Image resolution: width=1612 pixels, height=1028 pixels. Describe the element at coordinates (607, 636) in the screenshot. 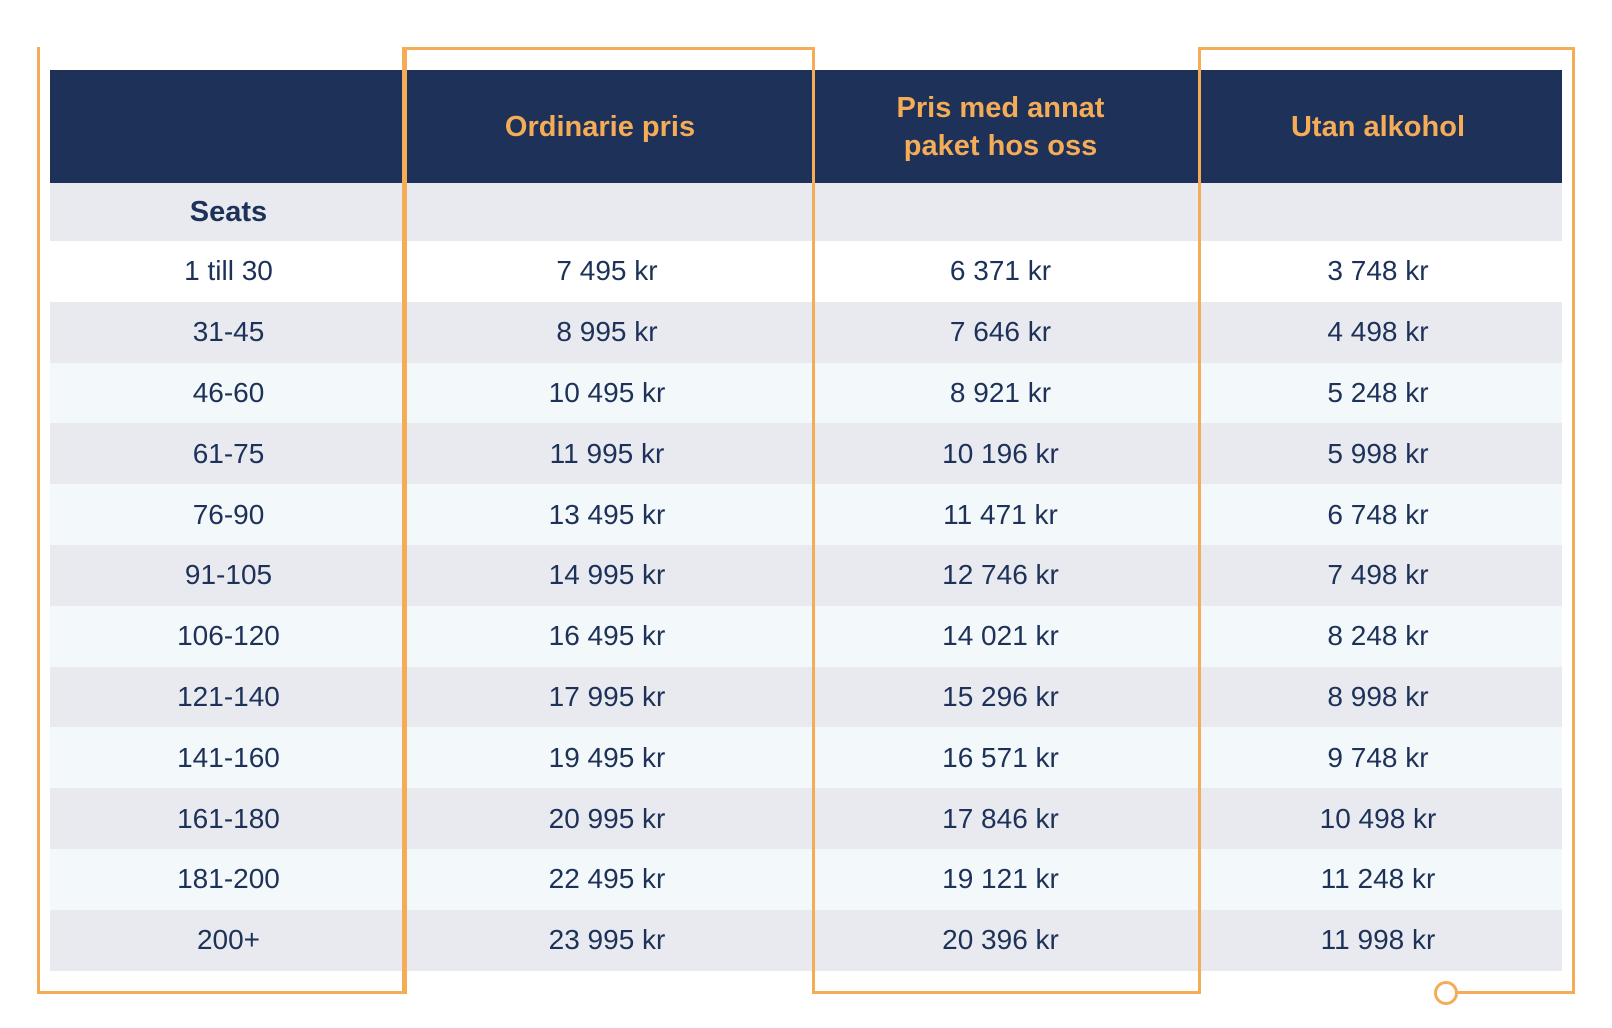

I see `cell-ordinarie-pris: 16 495 kr` at that location.